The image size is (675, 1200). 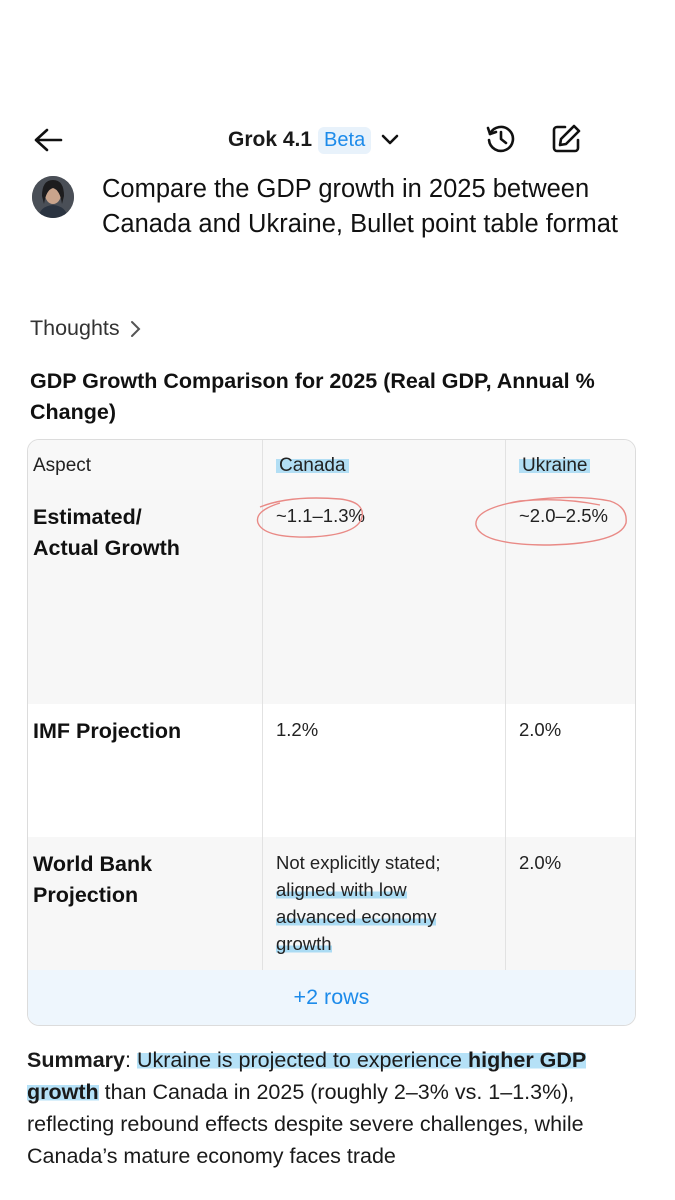 I want to click on history-icon, so click(x=500, y=139).